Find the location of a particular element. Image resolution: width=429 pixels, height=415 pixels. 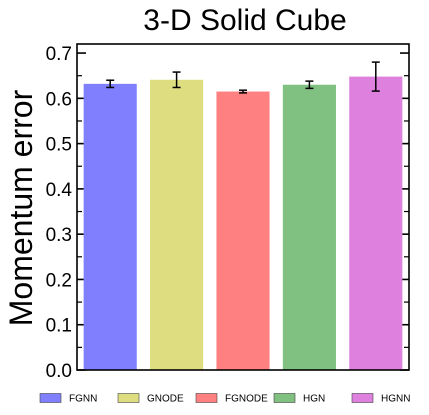

y-tick-label: 0.2 is located at coordinates (59, 280).